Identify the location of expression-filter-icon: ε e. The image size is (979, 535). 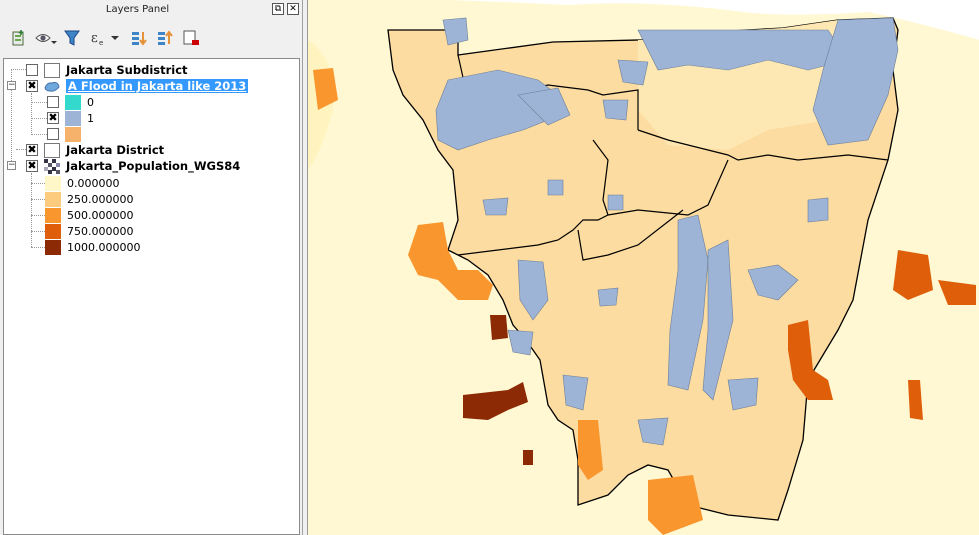
(105, 39).